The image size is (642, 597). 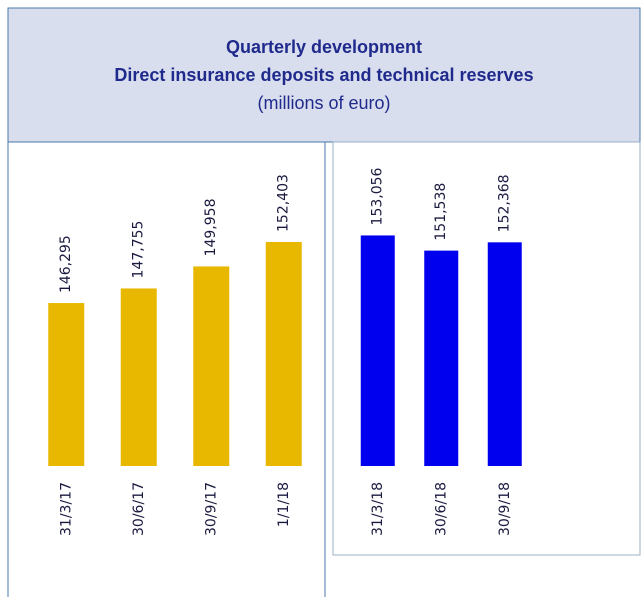 What do you see at coordinates (139, 250) in the screenshot?
I see `value-label: 147,755` at bounding box center [139, 250].